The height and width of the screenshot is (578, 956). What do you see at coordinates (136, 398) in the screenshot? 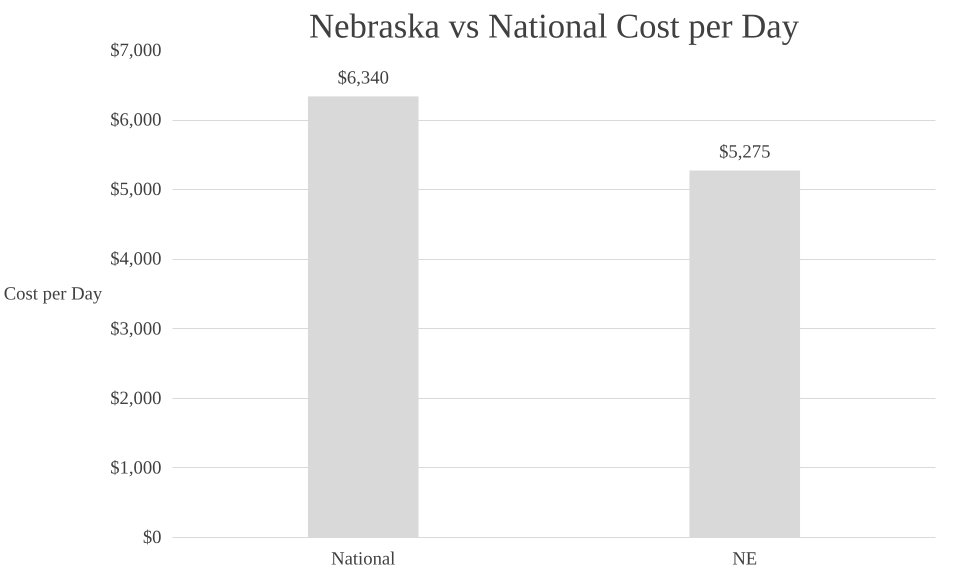
I see `y-tick-label: $2,000` at bounding box center [136, 398].